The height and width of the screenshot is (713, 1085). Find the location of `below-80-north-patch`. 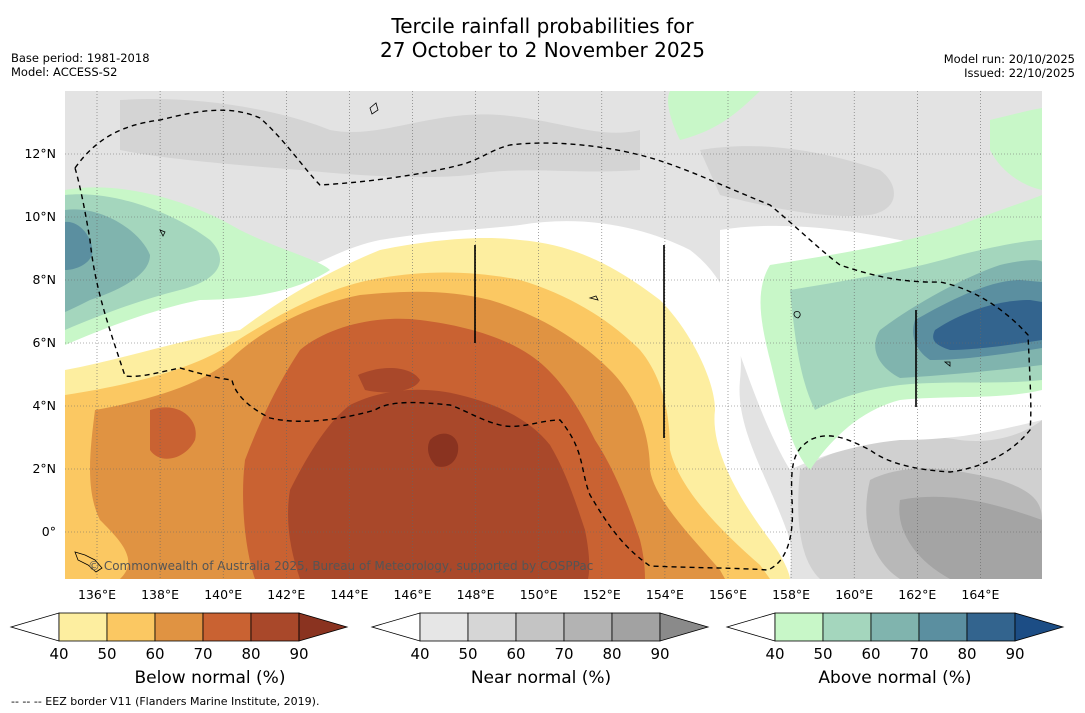

below-80-north-patch is located at coordinates (389, 380).